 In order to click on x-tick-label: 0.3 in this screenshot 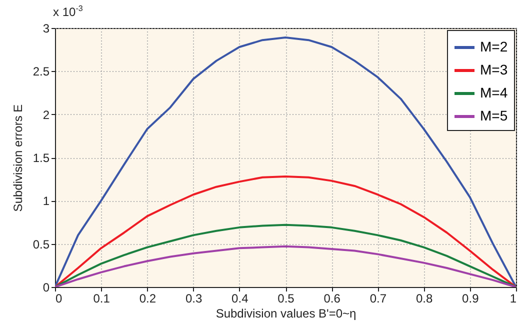, I will do `click(193, 299)`.